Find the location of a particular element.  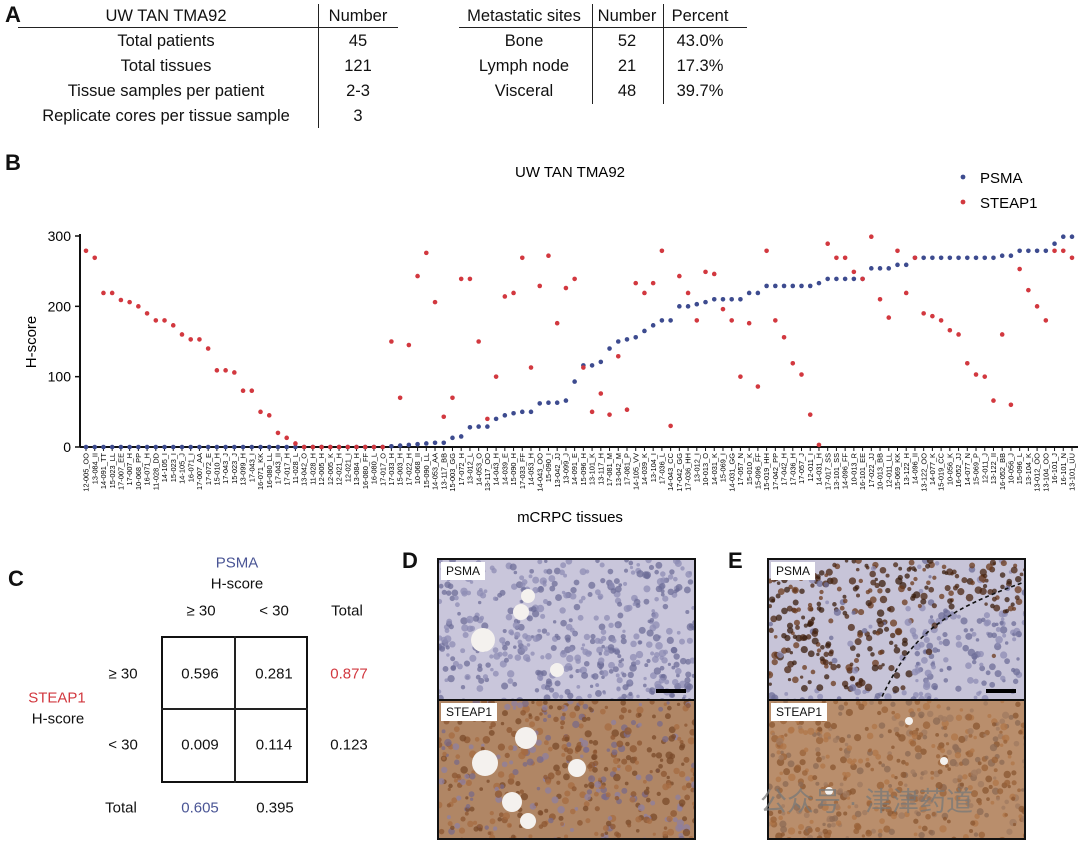

column-header: < 30 is located at coordinates (274, 611).